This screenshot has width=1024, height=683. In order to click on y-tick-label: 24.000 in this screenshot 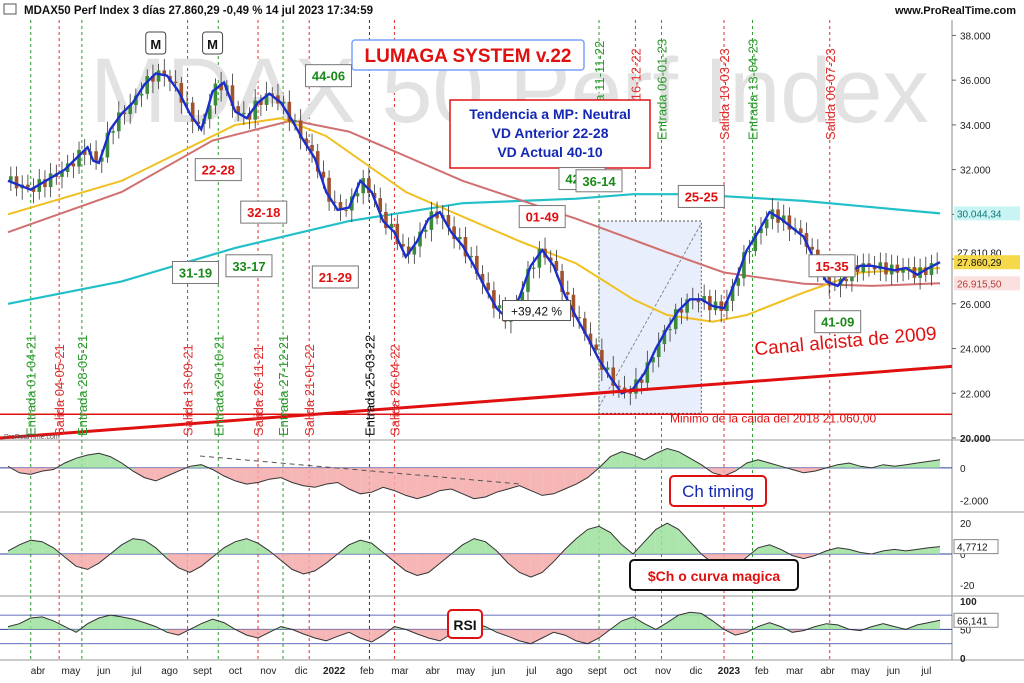, I will do `click(975, 350)`.